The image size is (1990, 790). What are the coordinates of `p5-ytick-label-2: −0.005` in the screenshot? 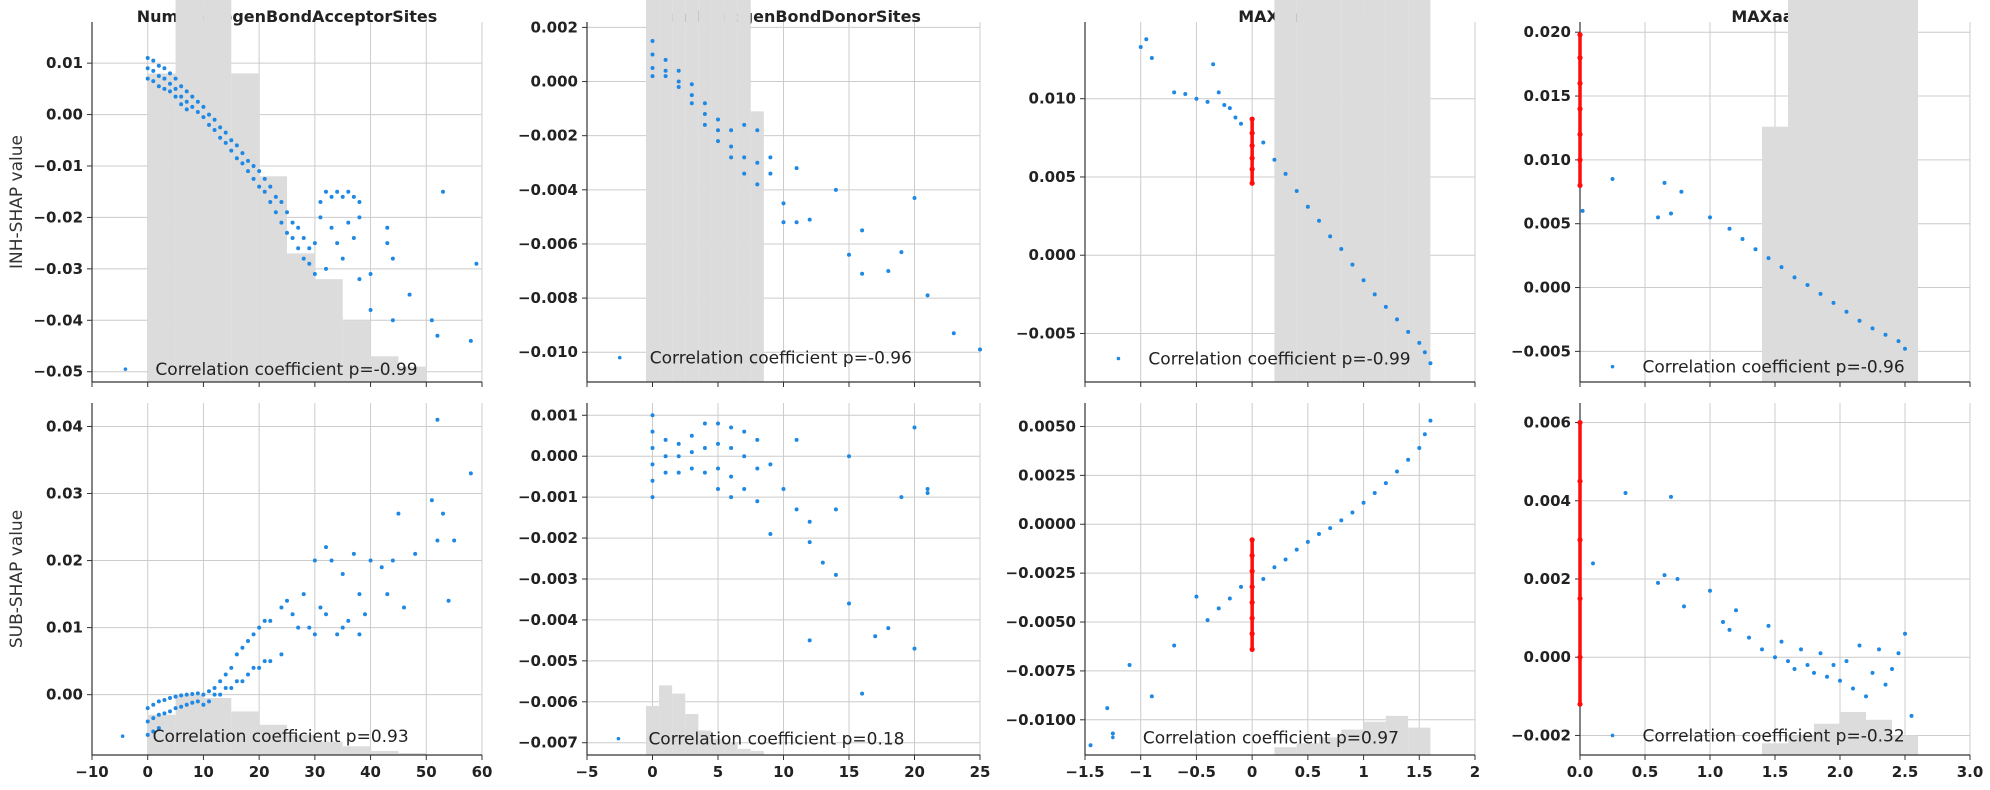 It's located at (548, 661).